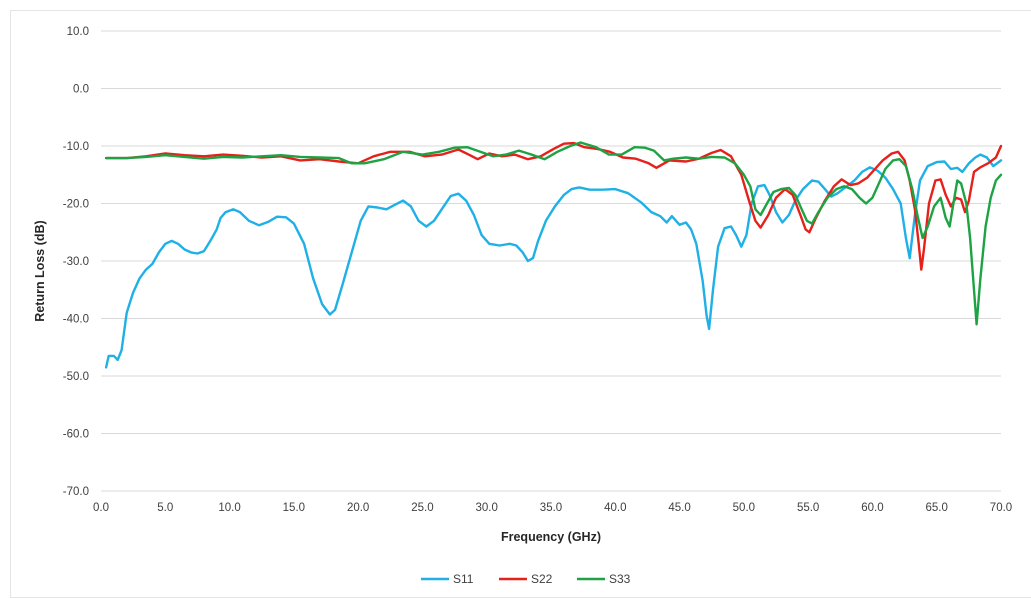  I want to click on x-tick-label: 45.0, so click(679, 508).